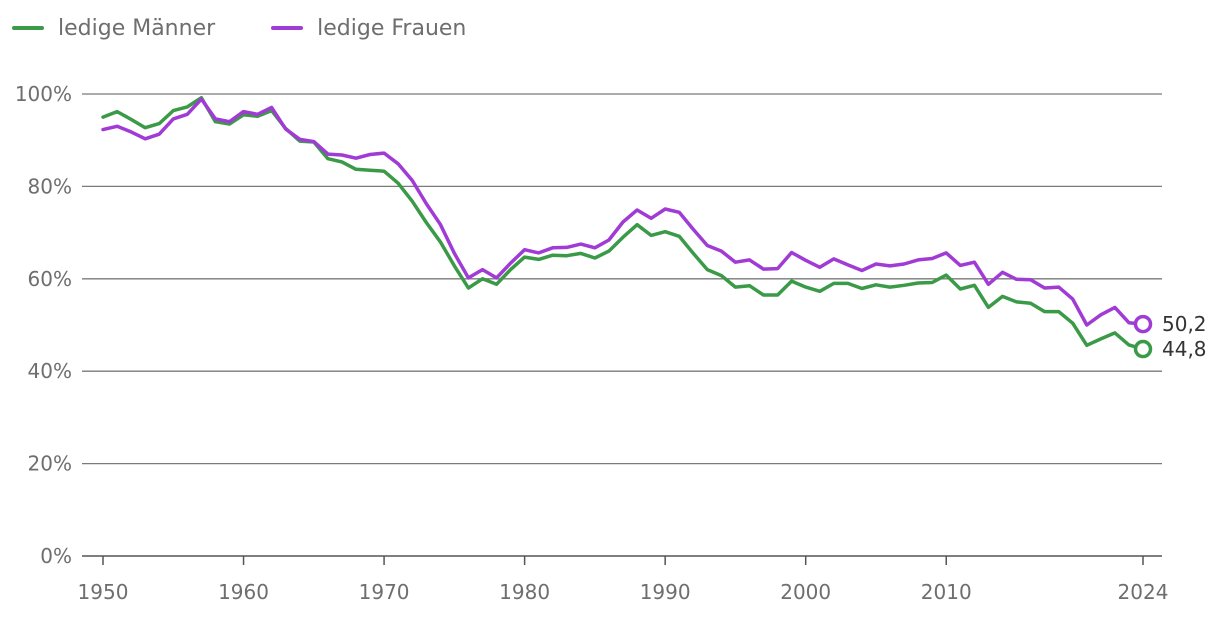  Describe the element at coordinates (946, 592) in the screenshot. I see `x-tick-label-2010: 2010` at that location.